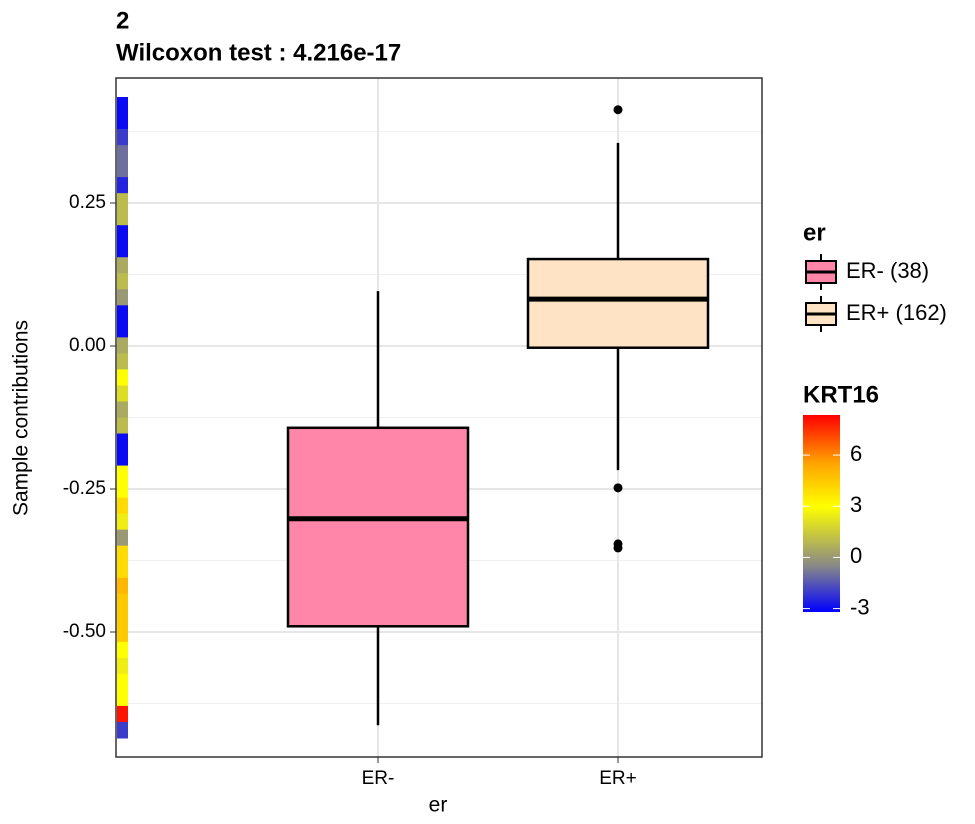 The height and width of the screenshot is (824, 975). Describe the element at coordinates (841, 394) in the screenshot. I see `colorbar-title: KRT16` at that location.